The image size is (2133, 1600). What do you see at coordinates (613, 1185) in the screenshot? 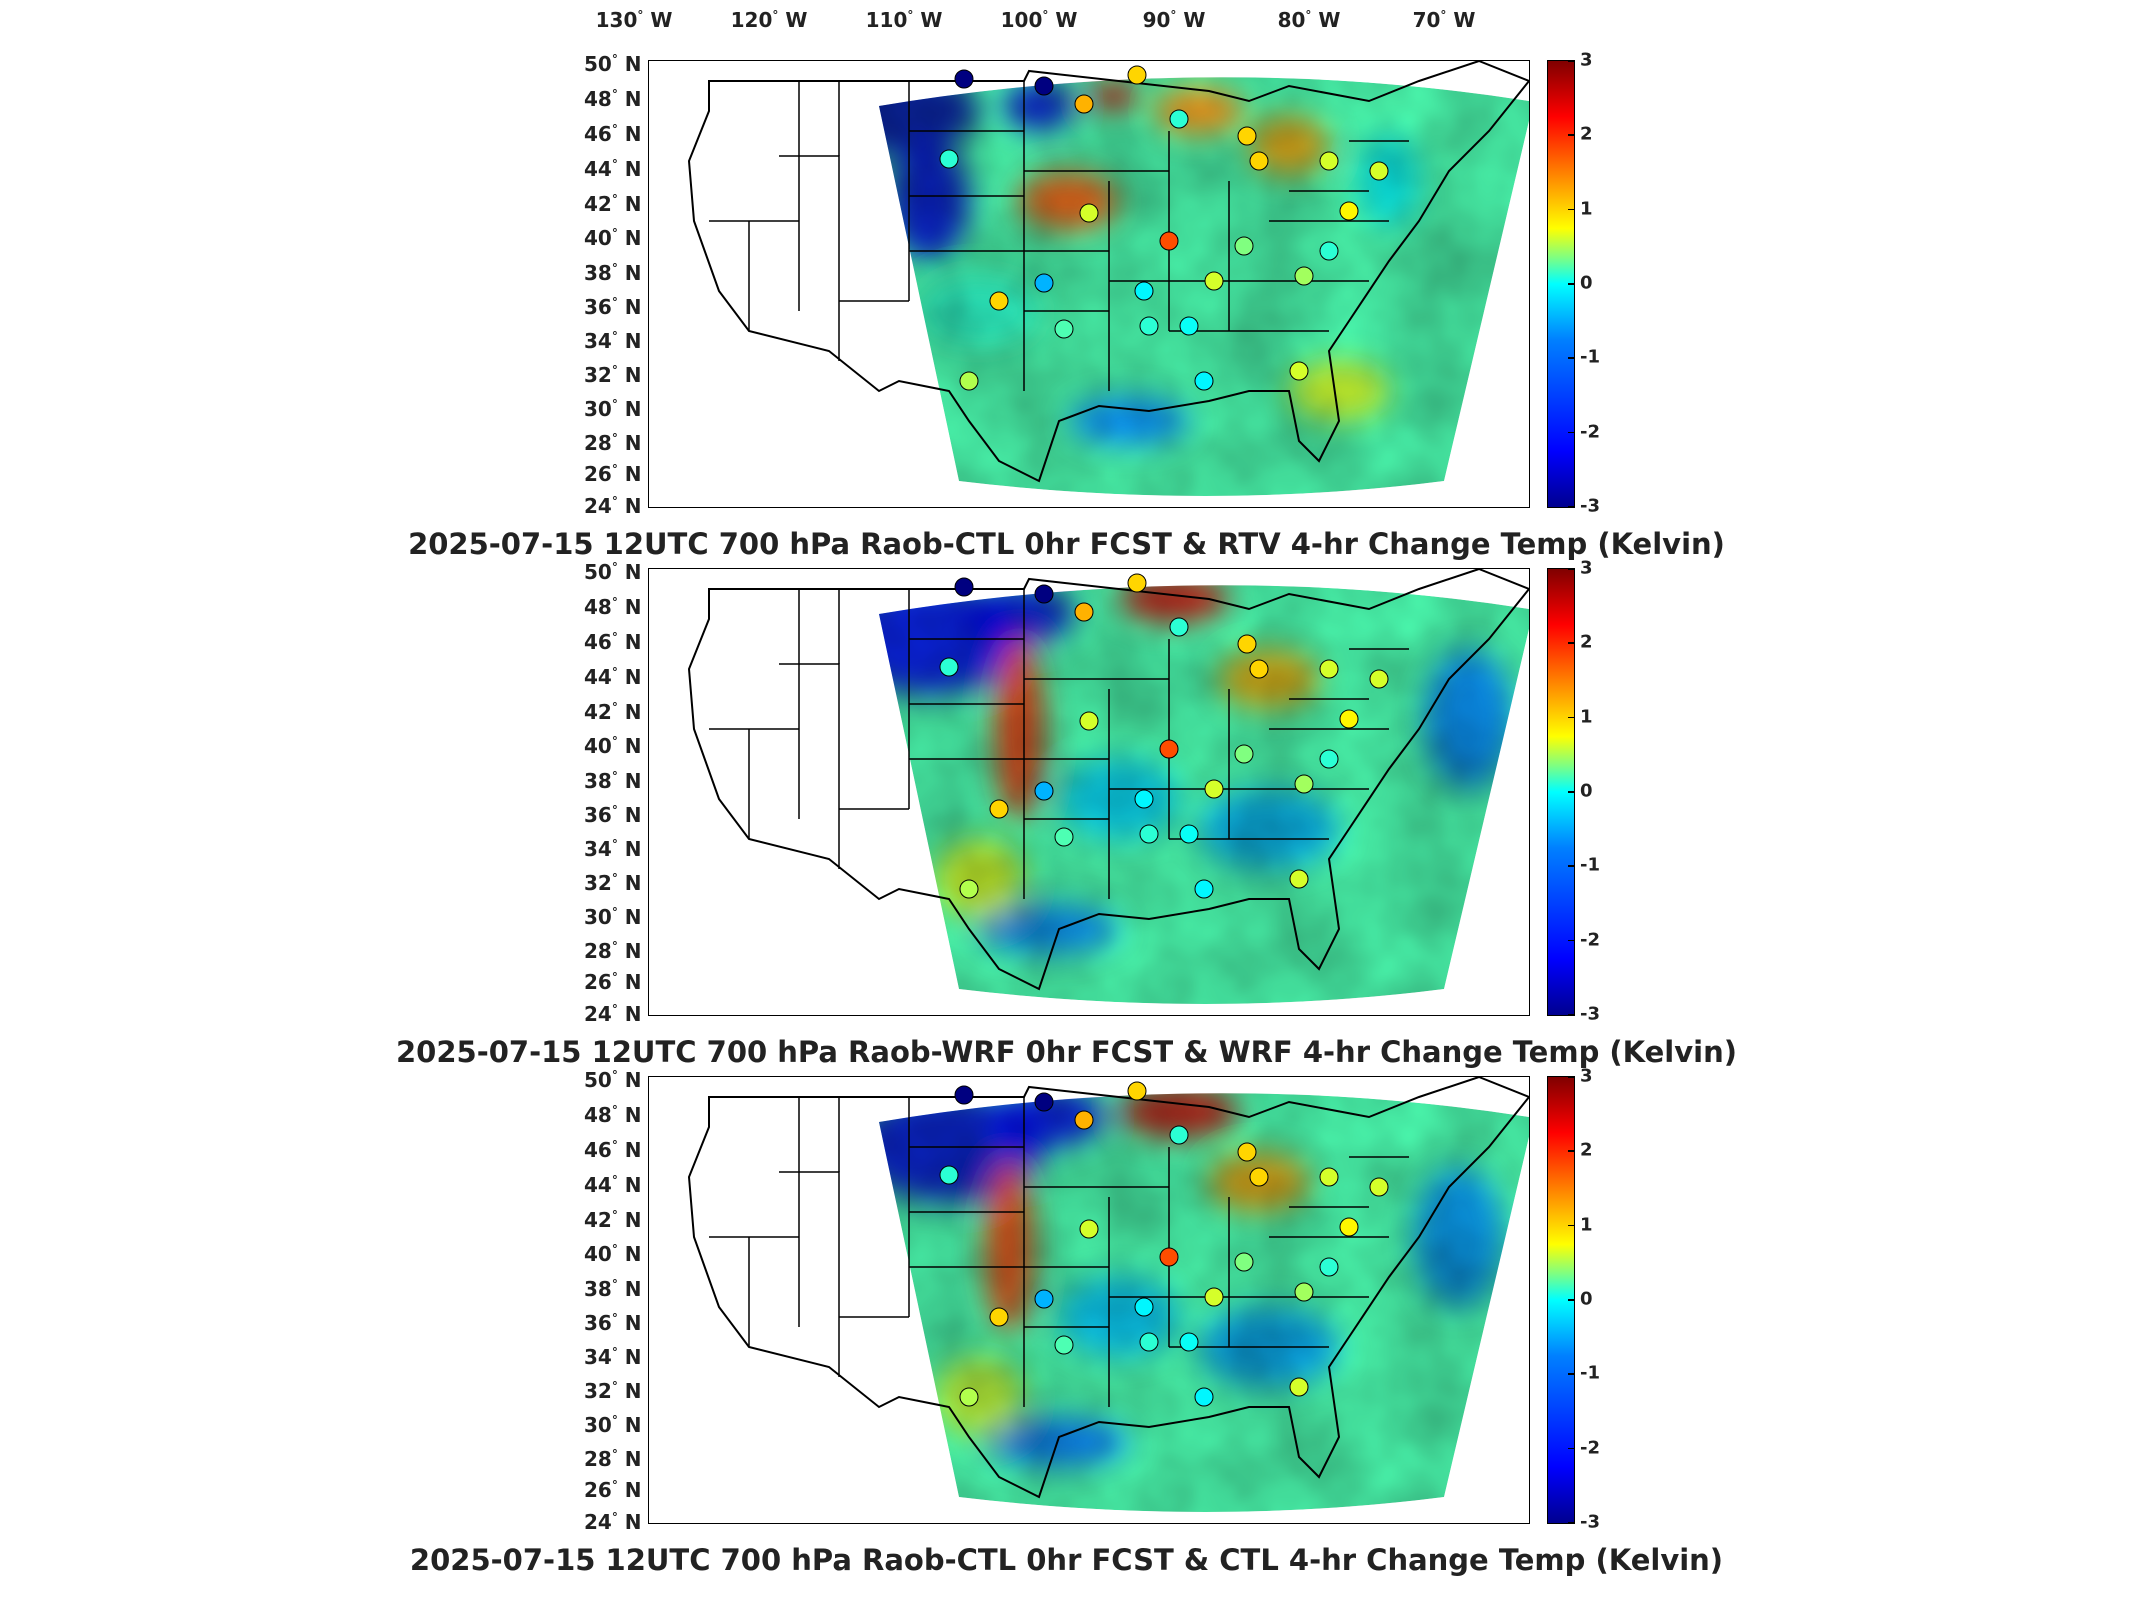
I see `latitude-tick-label: 44° N` at bounding box center [613, 1185].